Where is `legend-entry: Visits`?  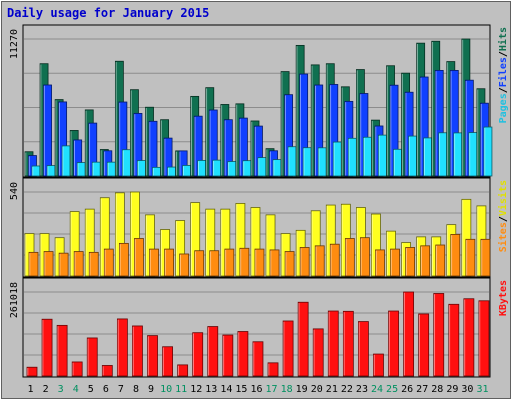 legend-entry: Visits is located at coordinates (503, 198).